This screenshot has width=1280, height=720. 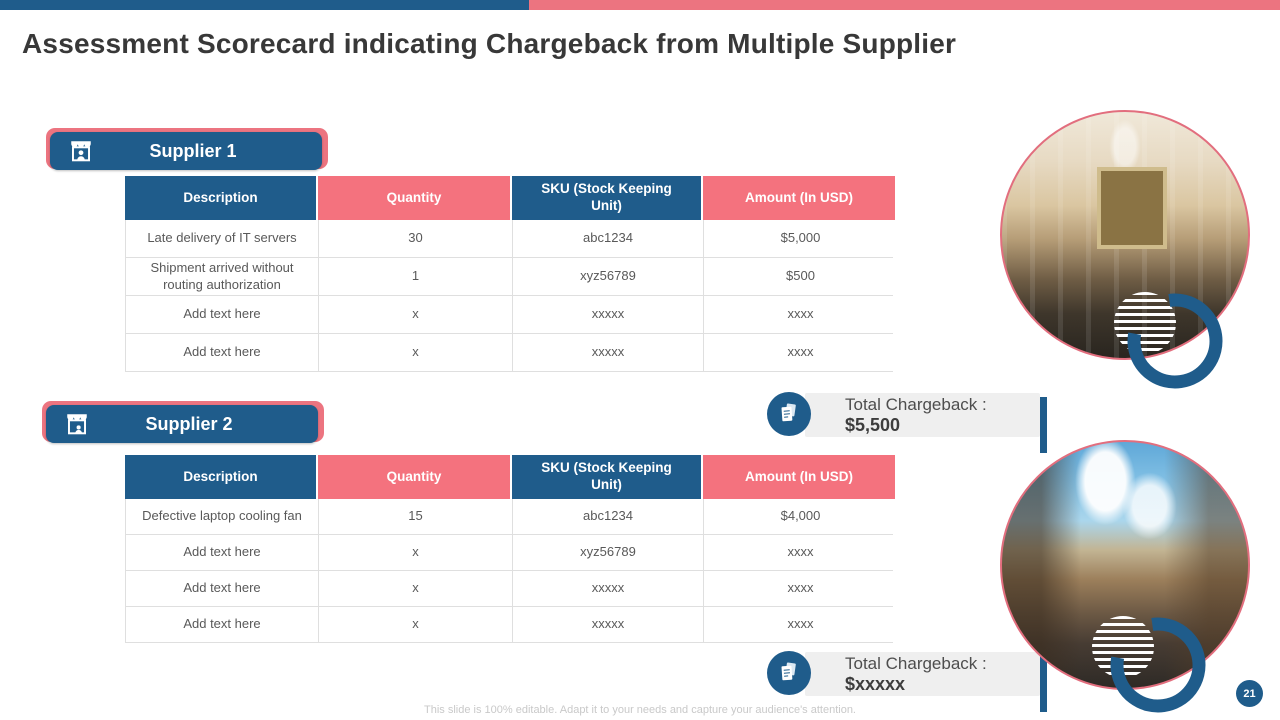 What do you see at coordinates (415, 238) in the screenshot?
I see `table-cell: 30` at bounding box center [415, 238].